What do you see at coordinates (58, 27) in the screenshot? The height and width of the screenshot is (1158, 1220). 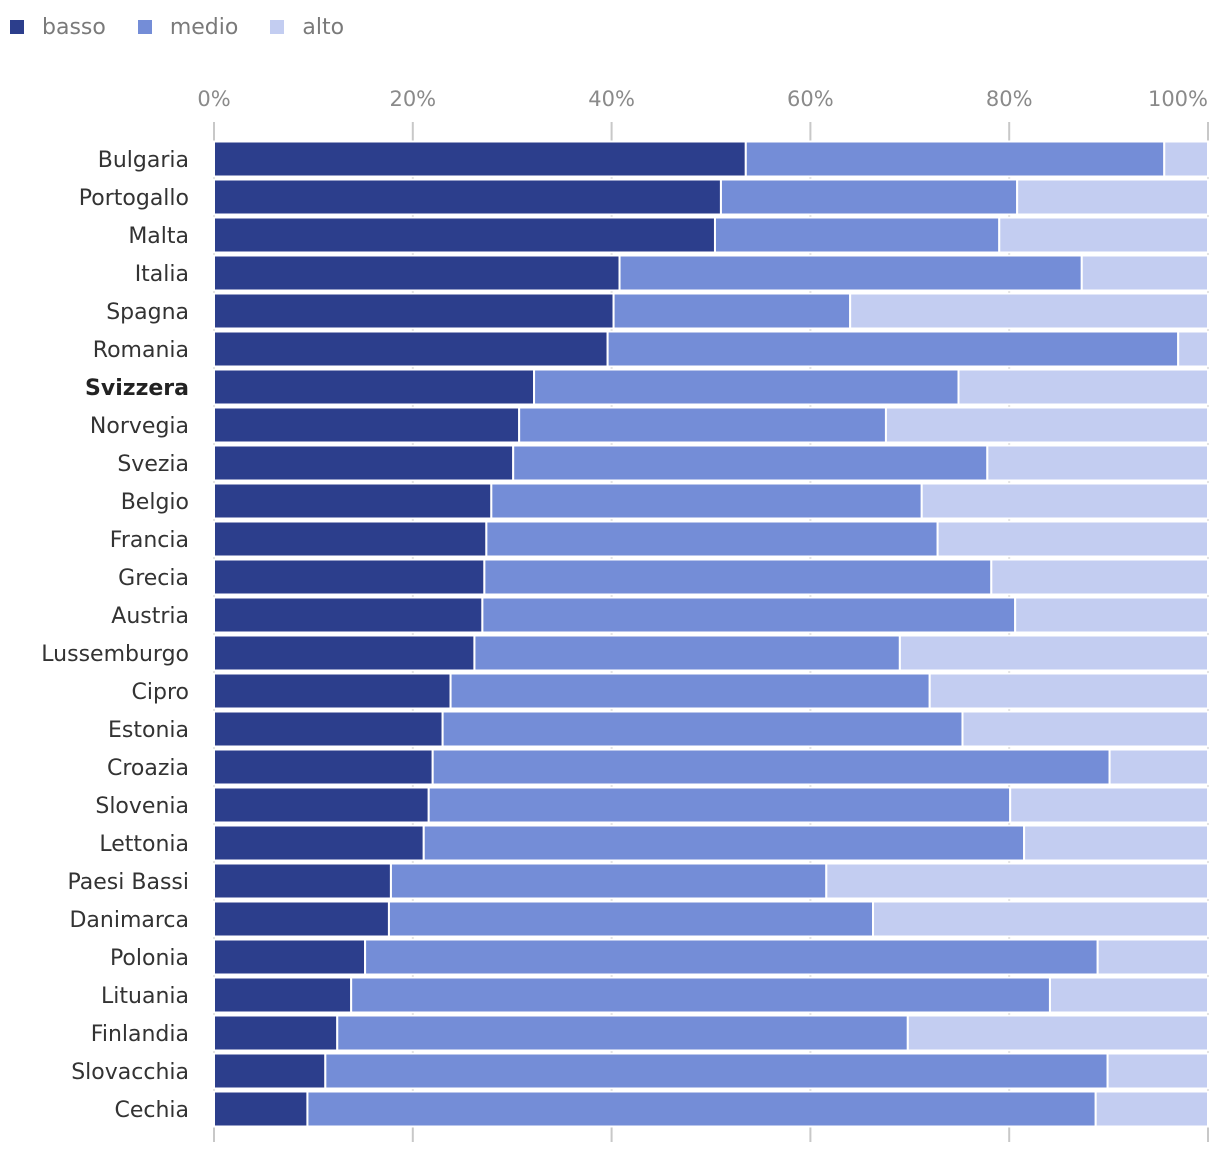 I see `legend-item-basso: basso` at bounding box center [58, 27].